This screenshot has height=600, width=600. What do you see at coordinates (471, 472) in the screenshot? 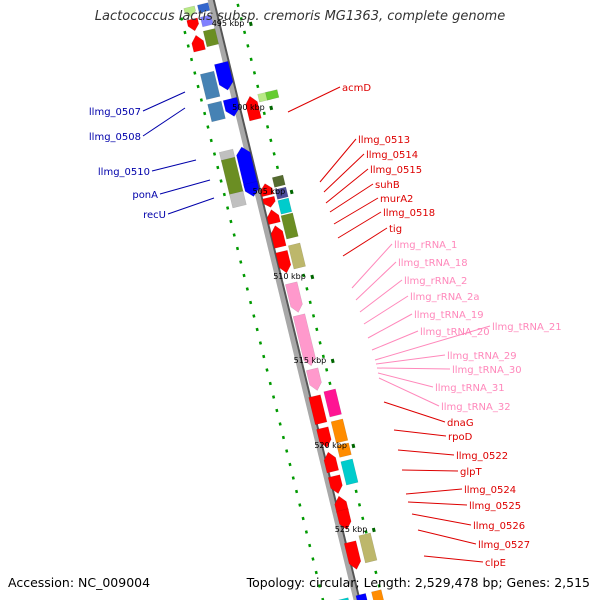
I see `gene-label-glpt: glpT` at bounding box center [471, 472].